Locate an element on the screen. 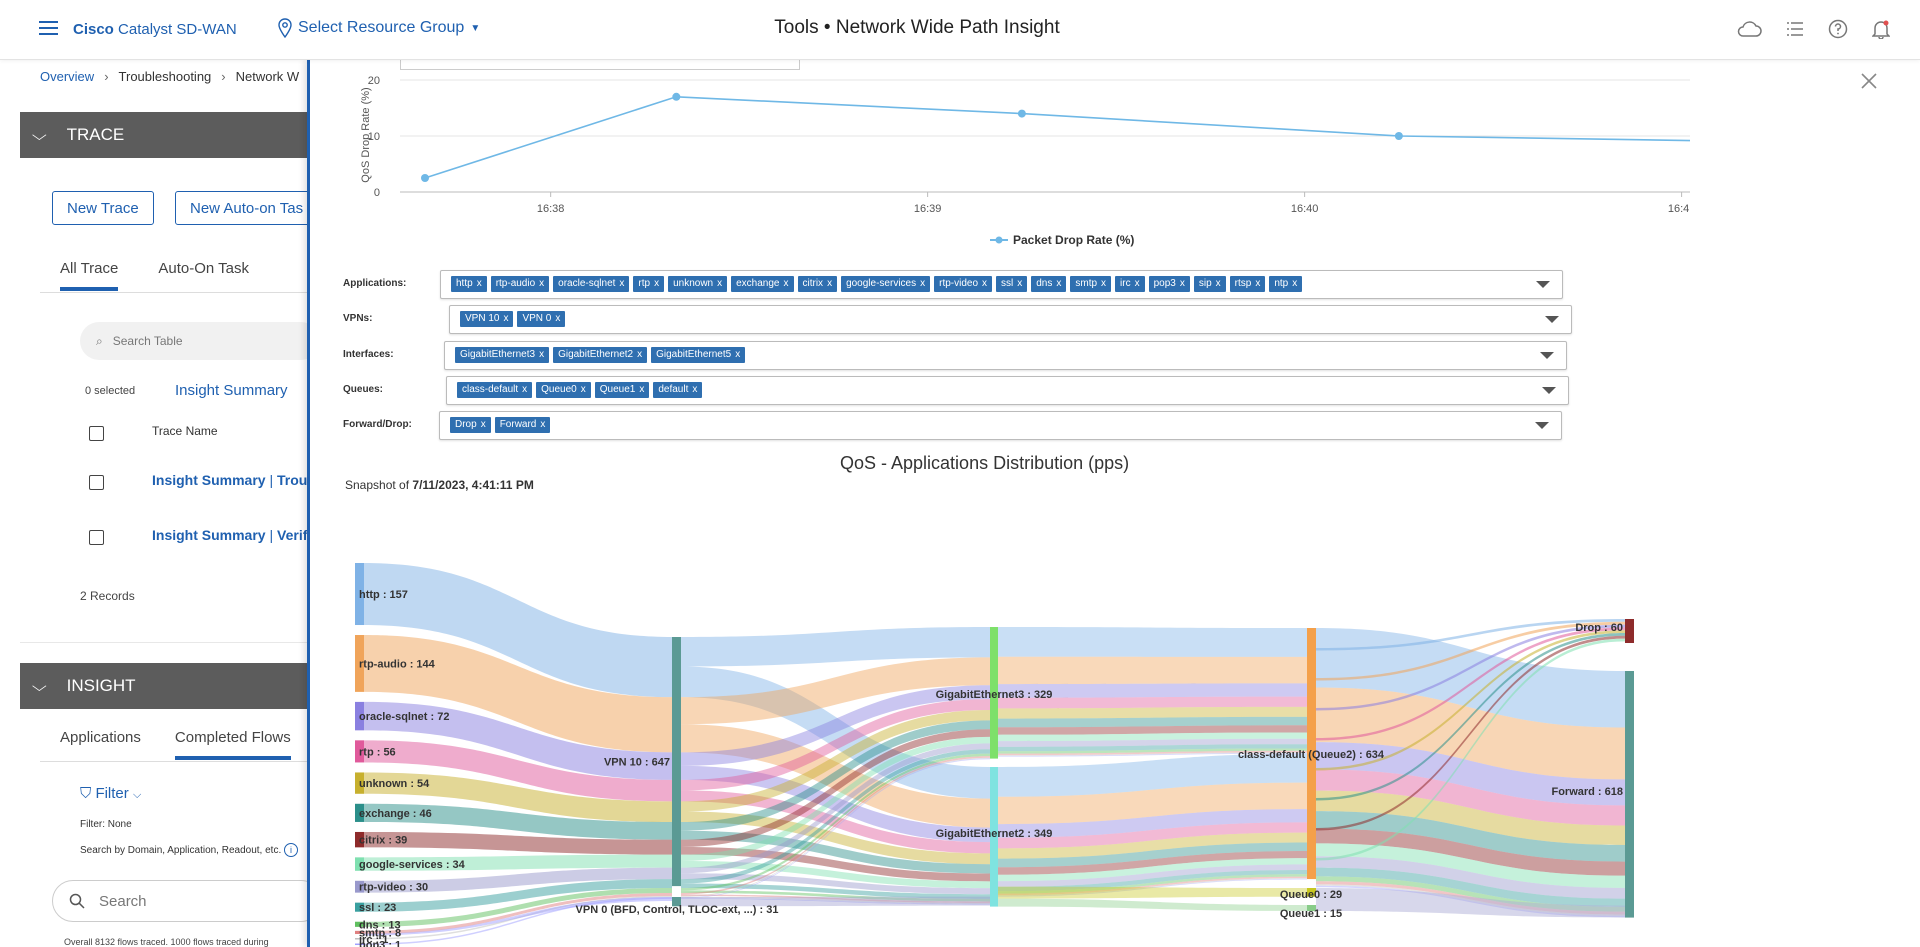 Image resolution: width=1920 pixels, height=947 pixels. breadcrumb-troubleshooting: Troubleshooting is located at coordinates (165, 76).